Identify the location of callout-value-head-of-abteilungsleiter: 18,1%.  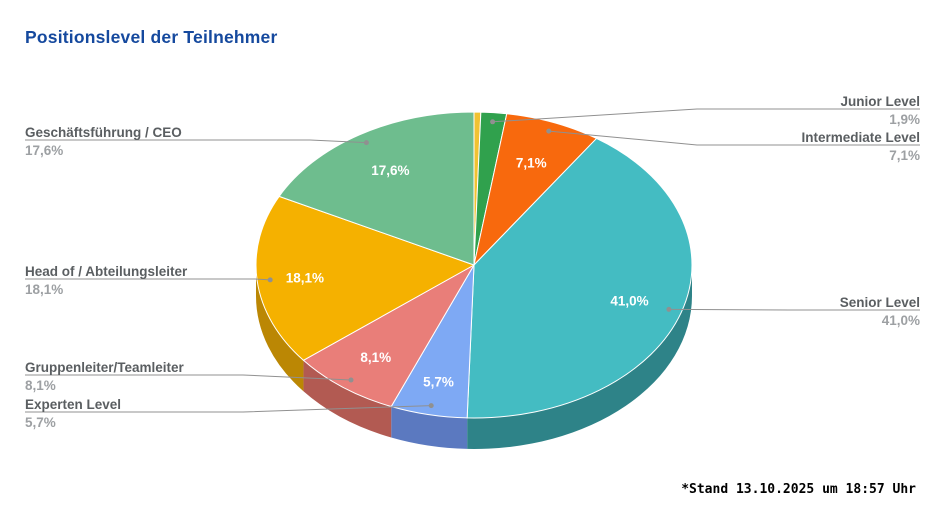
(44, 289).